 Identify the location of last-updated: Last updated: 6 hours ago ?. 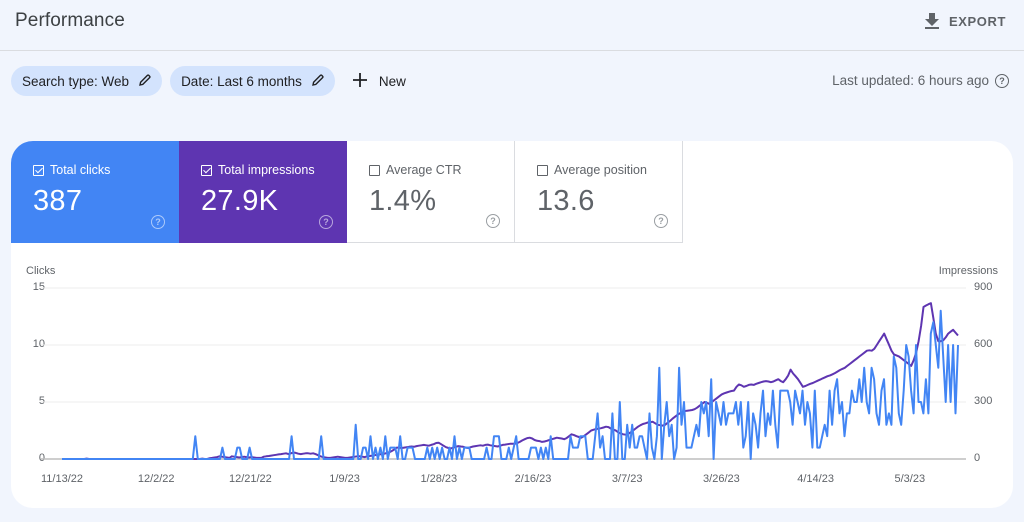
(920, 80).